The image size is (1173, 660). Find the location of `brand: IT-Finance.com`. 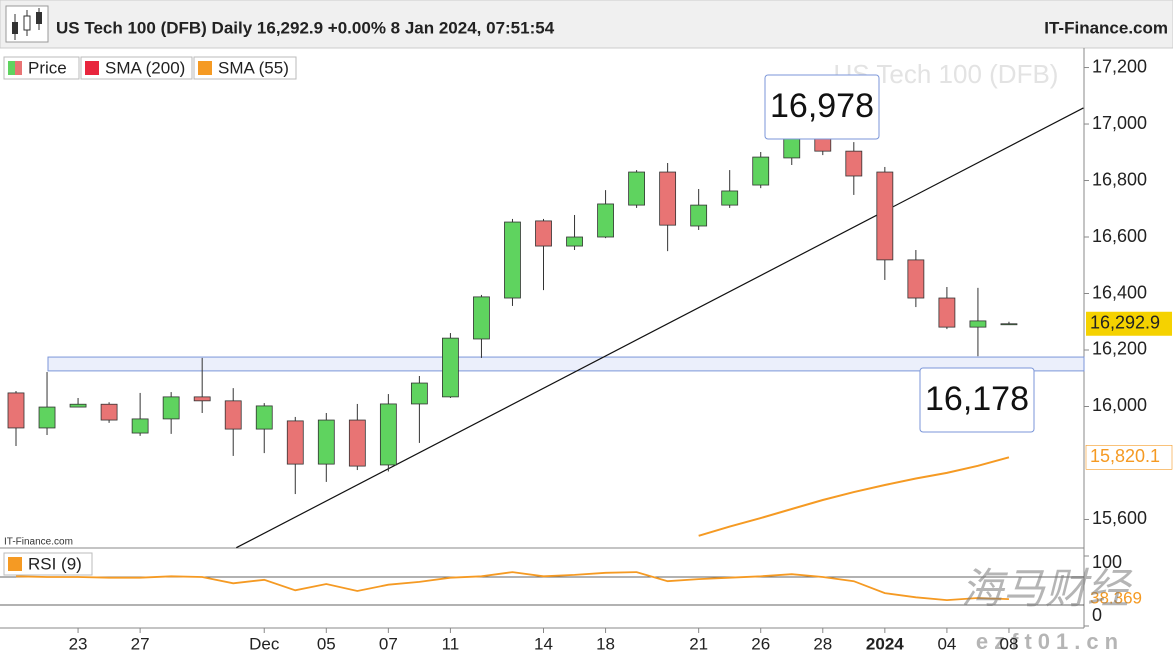

brand: IT-Finance.com is located at coordinates (1106, 27).